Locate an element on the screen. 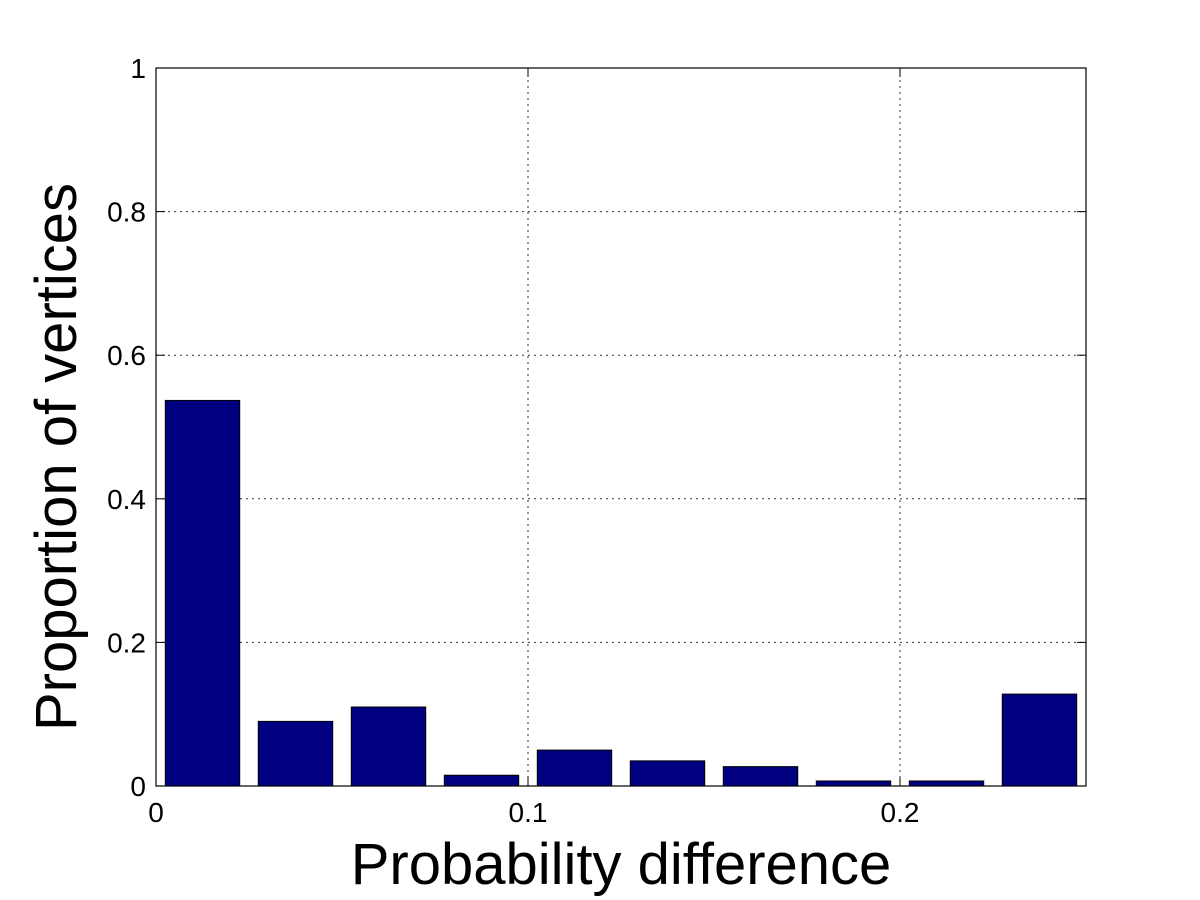  y-tick-label-0: 0 is located at coordinates (138, 786).